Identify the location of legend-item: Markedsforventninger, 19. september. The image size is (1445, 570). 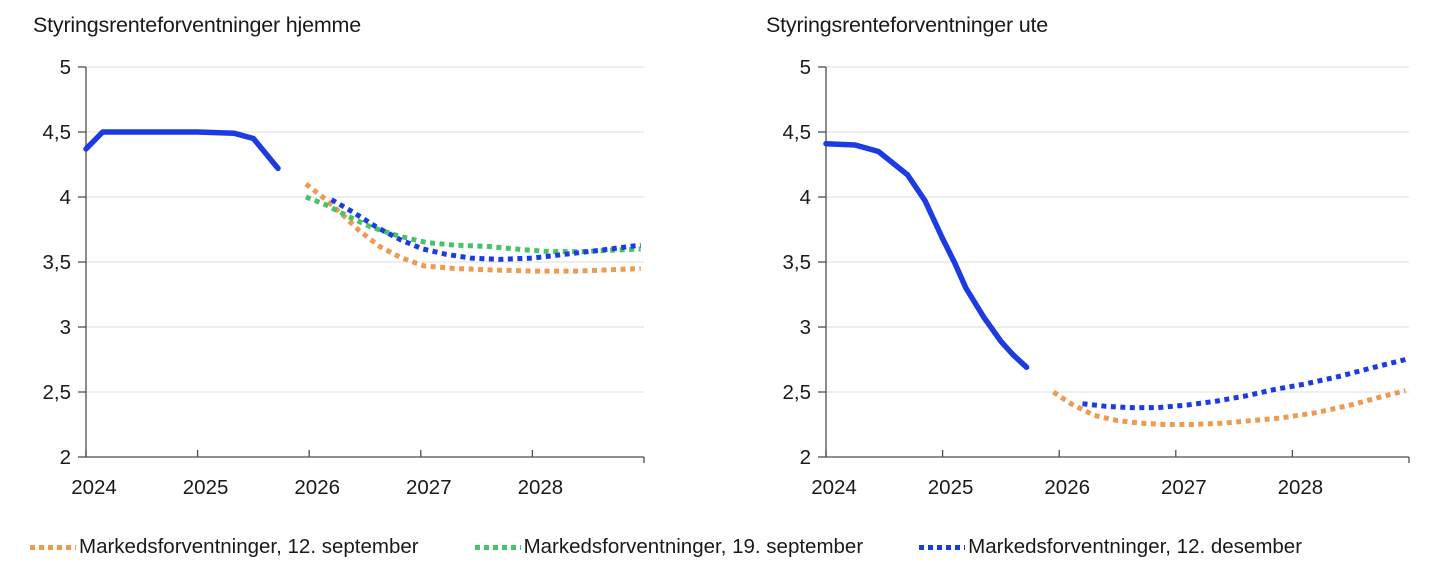
(669, 547).